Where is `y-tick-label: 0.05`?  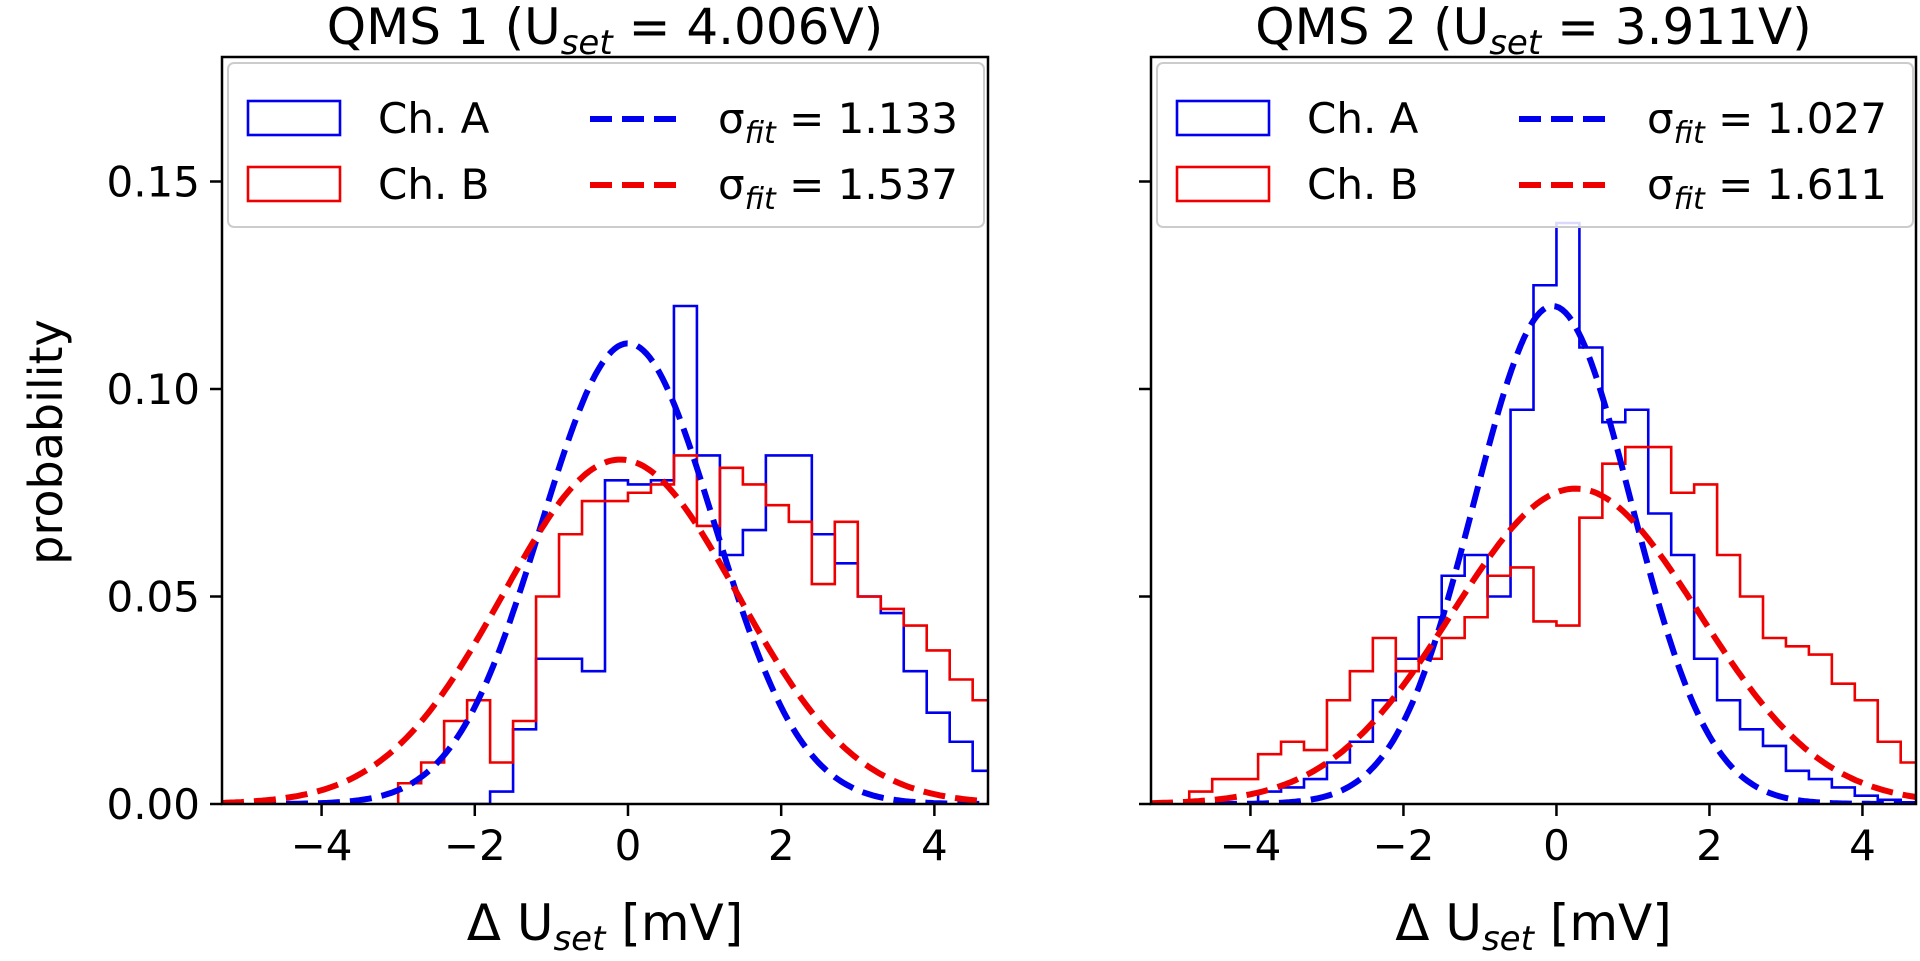
y-tick-label: 0.05 is located at coordinates (153, 597).